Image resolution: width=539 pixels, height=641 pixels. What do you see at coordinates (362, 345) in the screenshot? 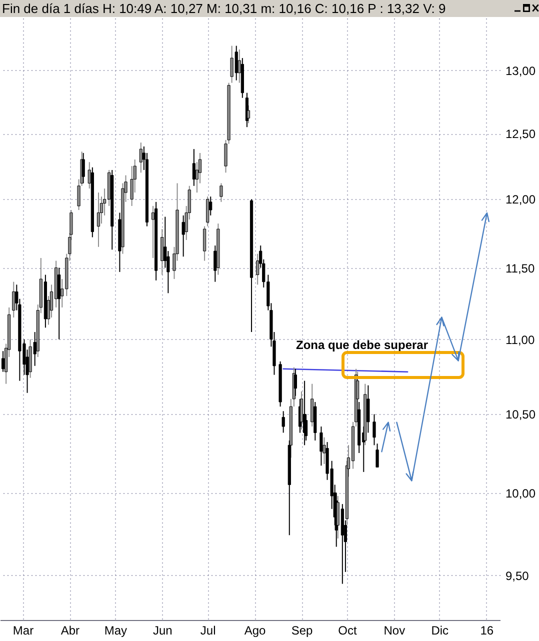
I see `annotation: Zona que debe superar` at bounding box center [362, 345].